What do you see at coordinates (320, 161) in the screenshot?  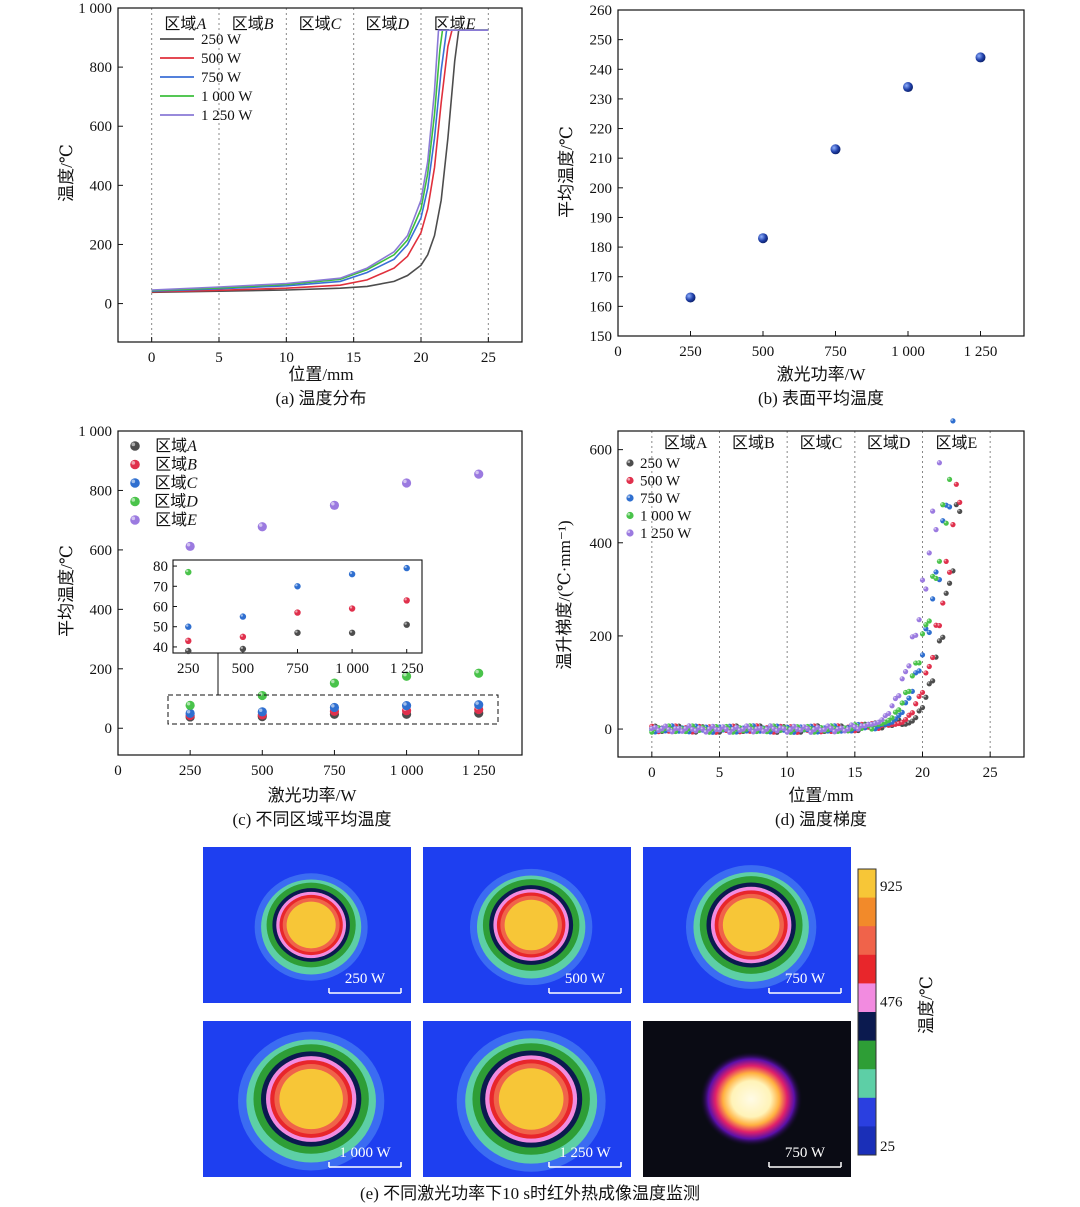 I see `series-line` at bounding box center [320, 161].